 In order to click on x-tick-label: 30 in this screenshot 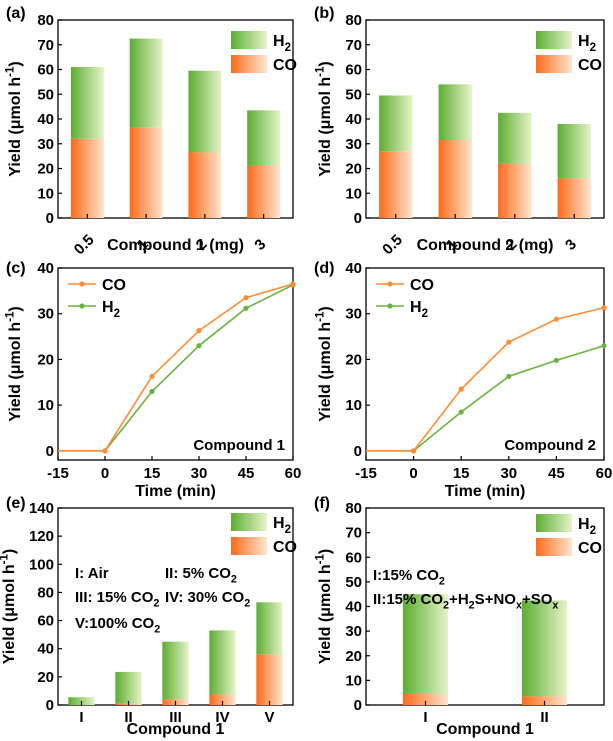, I will do `click(508, 473)`.